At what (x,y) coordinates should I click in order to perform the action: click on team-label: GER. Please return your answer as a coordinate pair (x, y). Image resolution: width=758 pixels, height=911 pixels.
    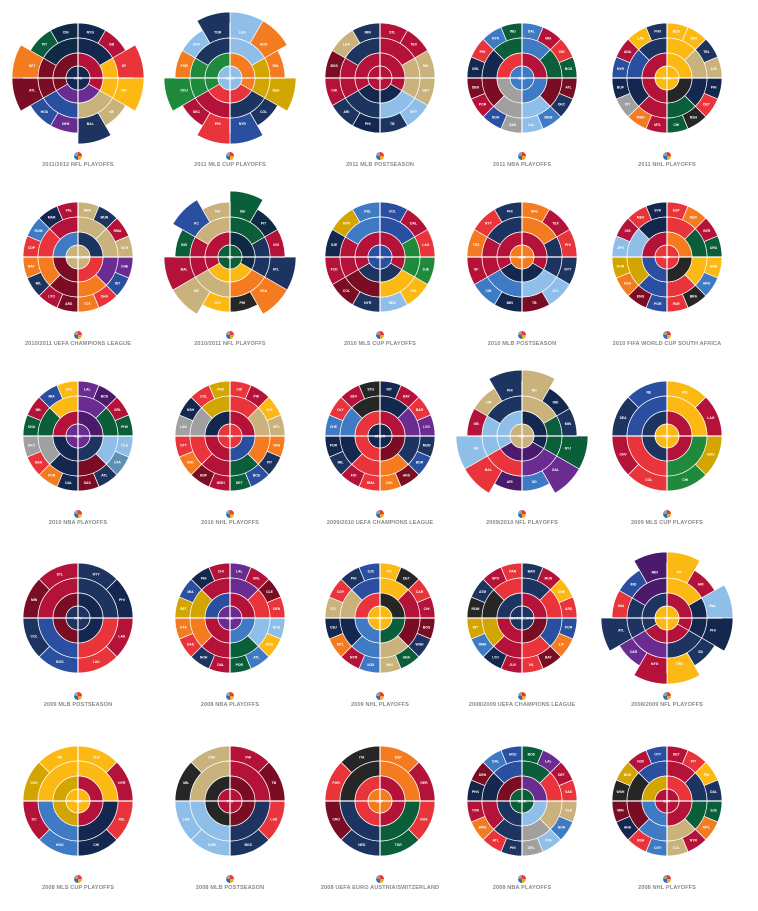
    Looking at the image, I should click on (424, 783).